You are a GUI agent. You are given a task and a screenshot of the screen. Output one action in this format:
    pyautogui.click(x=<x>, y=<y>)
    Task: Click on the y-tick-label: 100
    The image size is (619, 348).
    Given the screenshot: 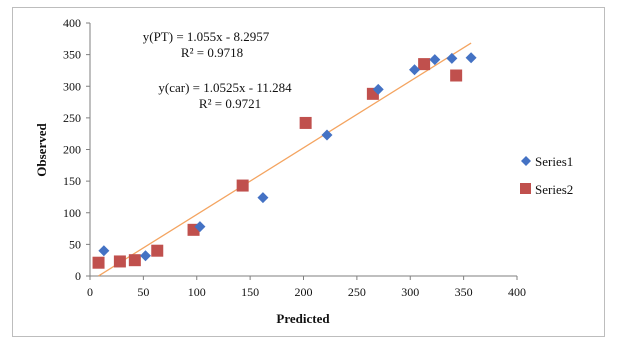 What is the action you would take?
    pyautogui.click(x=72, y=213)
    